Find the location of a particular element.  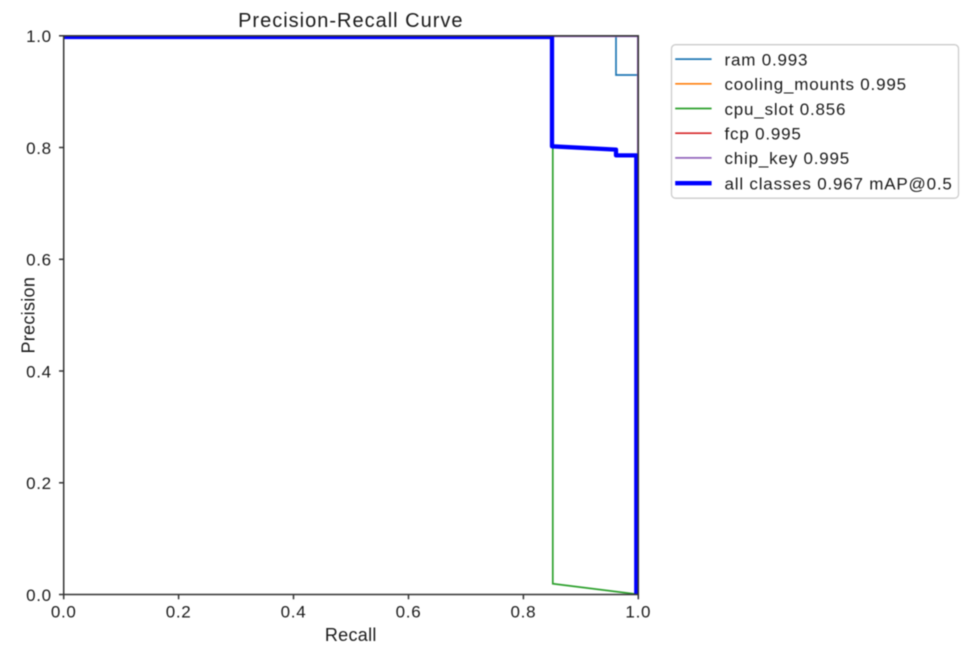

svg-text: fcp 0.995 is located at coordinates (763, 134).